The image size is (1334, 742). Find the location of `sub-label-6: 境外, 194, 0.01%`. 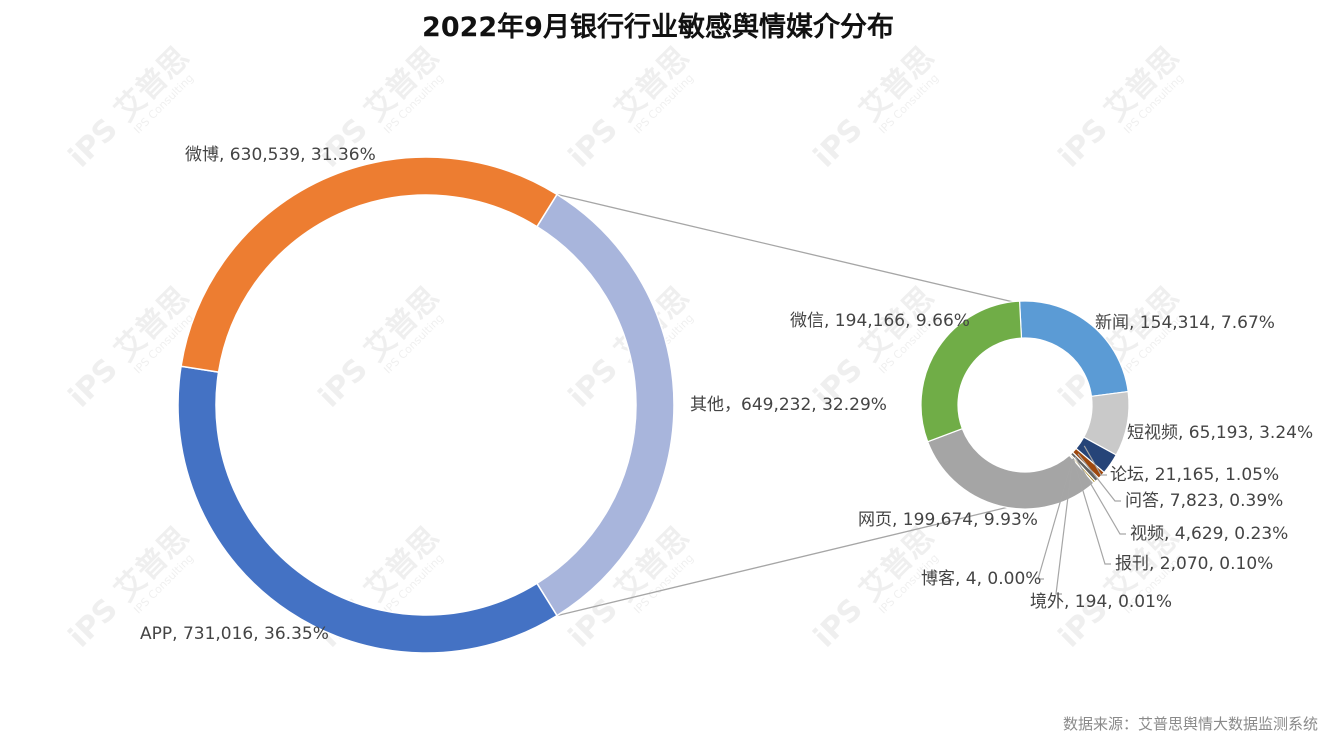

sub-label-6: 境外, 194, 0.01% is located at coordinates (1101, 602).